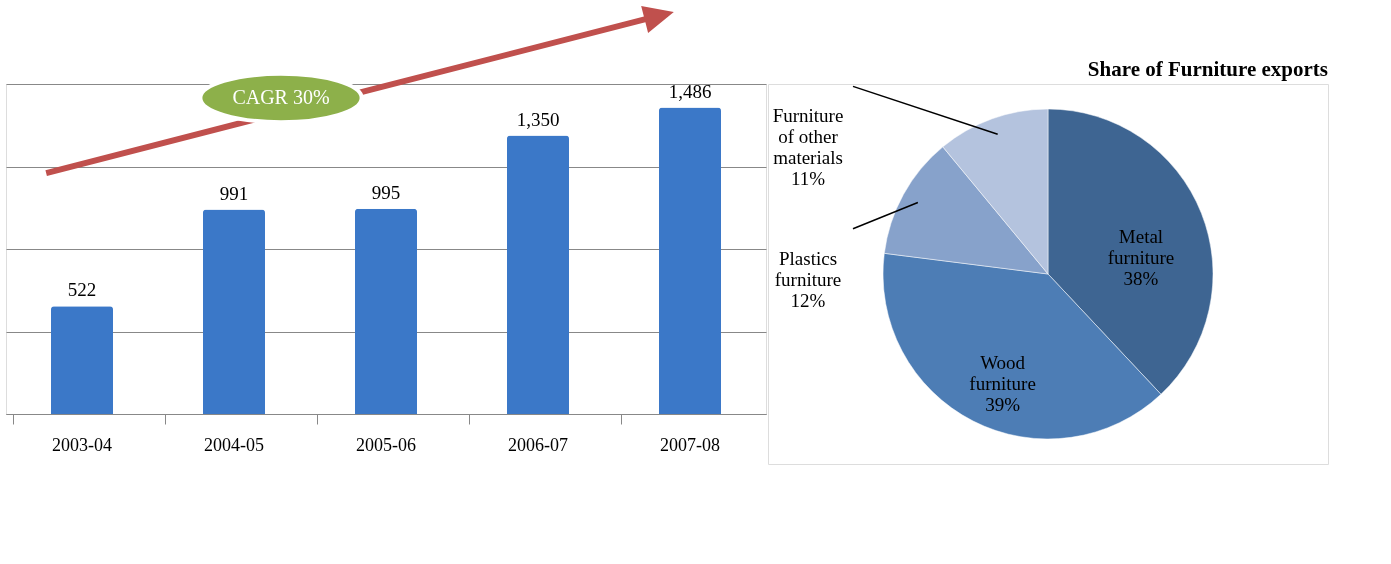 The height and width of the screenshot is (564, 1391). What do you see at coordinates (82, 444) in the screenshot?
I see `x-tick-label: 2003-04` at bounding box center [82, 444].